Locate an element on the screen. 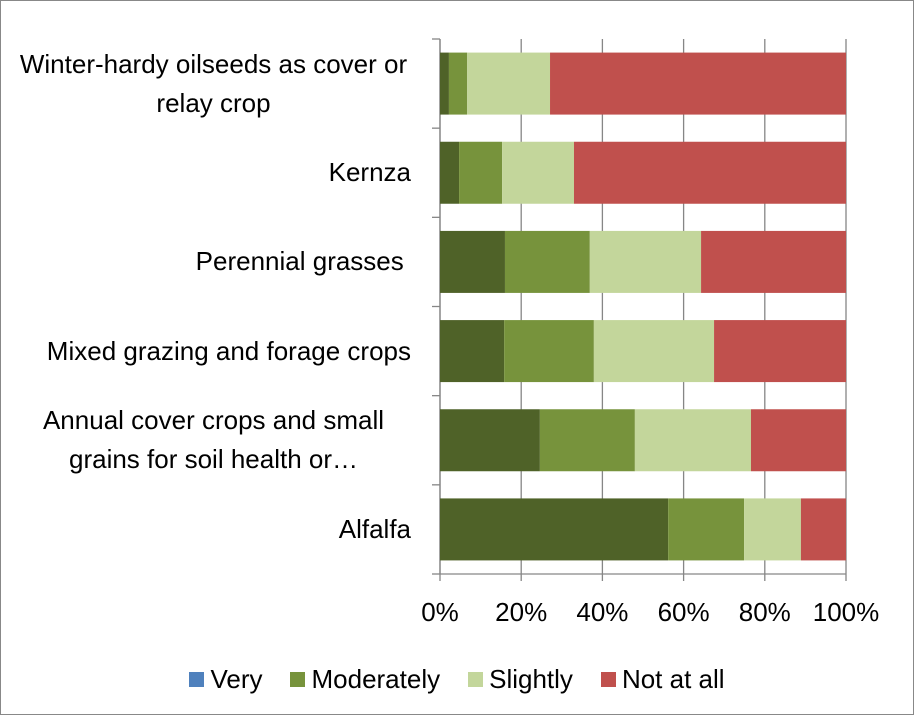 The height and width of the screenshot is (715, 914). x-tick-label: 20% is located at coordinates (521, 612).